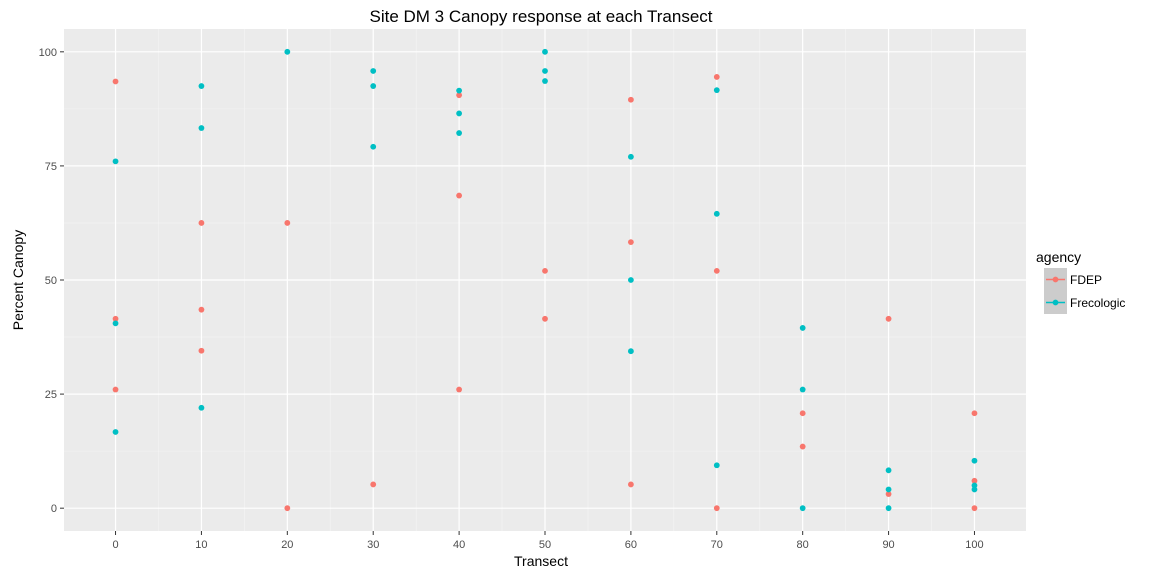  Describe the element at coordinates (115, 545) in the screenshot. I see `x-tick-label: 0` at that location.